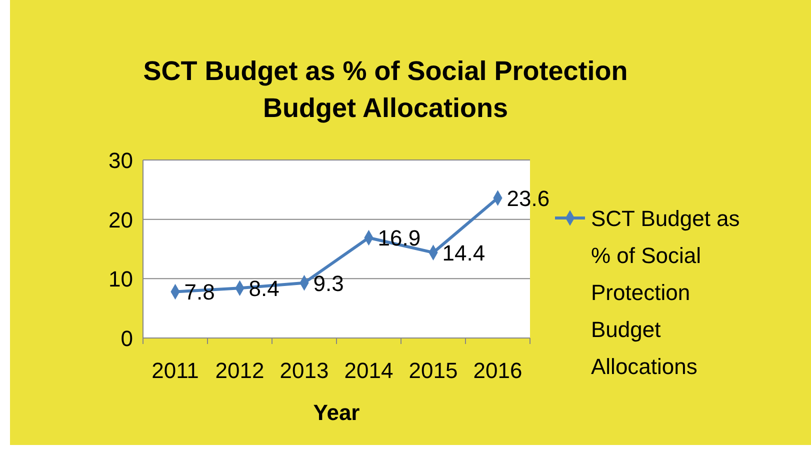 This screenshot has height=457, width=811. I want to click on x-tick-label: 2014, so click(369, 370).